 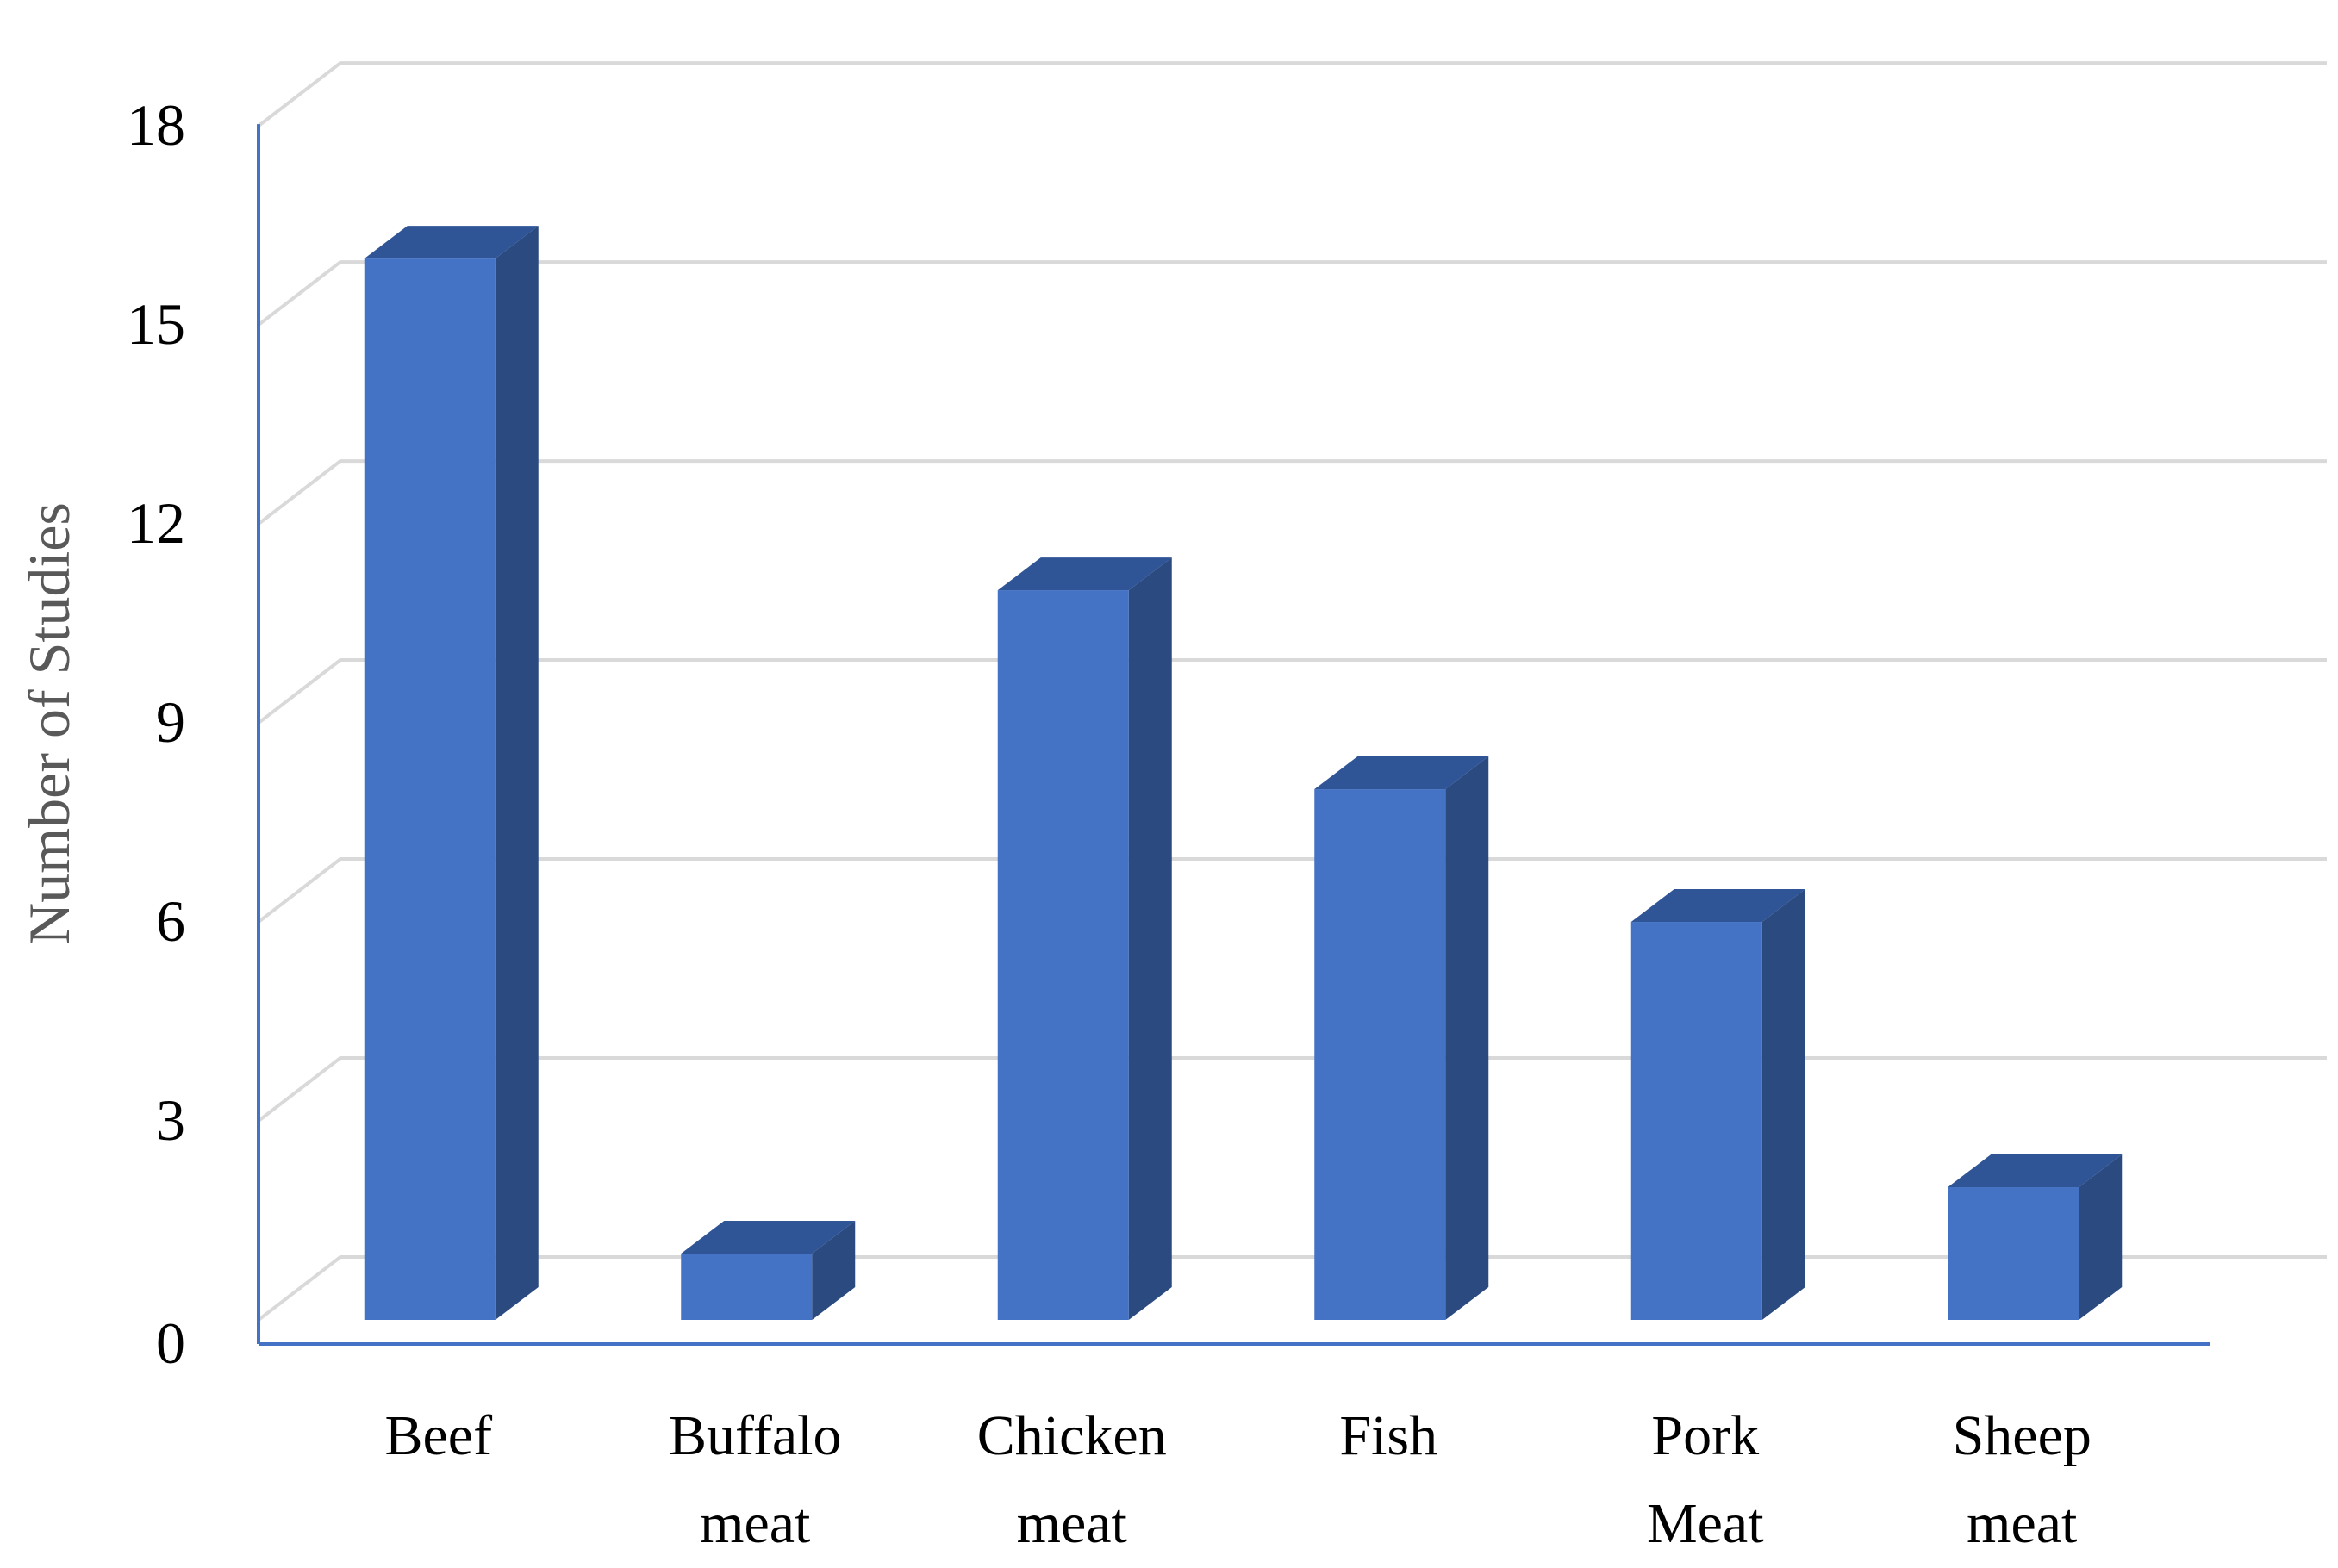 I want to click on y-tick-label: 15, so click(x=156, y=324).